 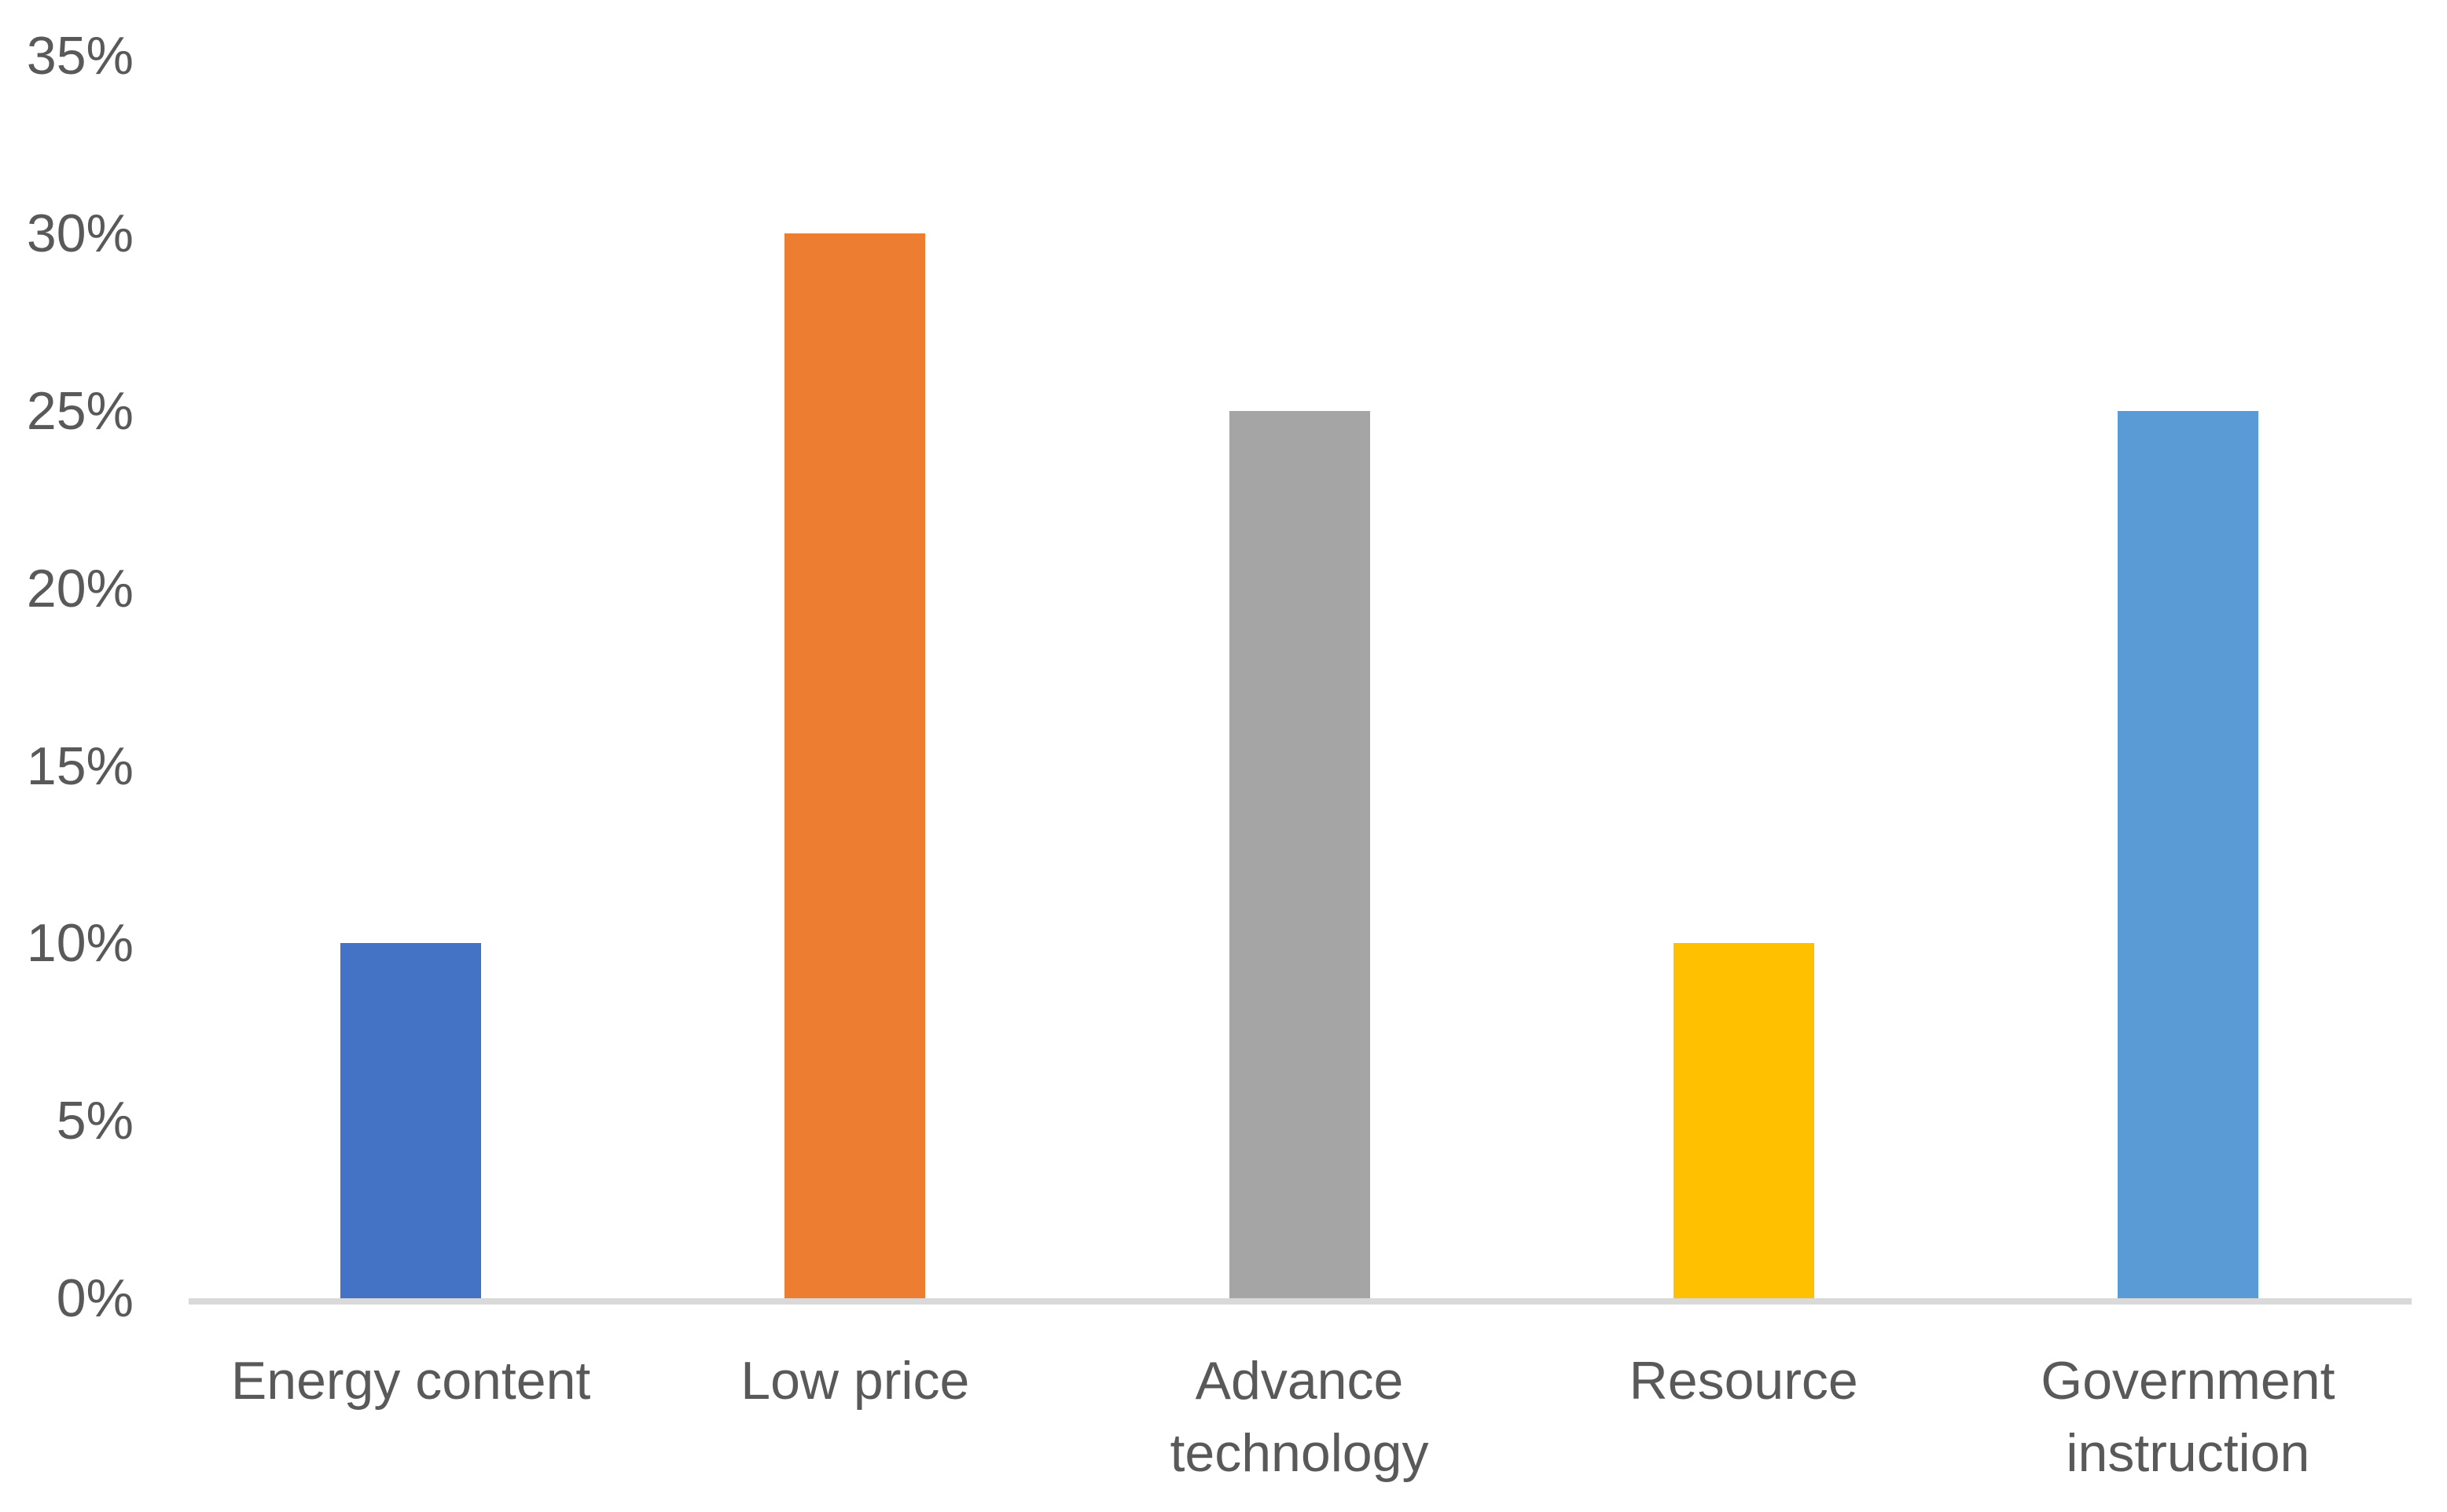 What do you see at coordinates (95, 1298) in the screenshot?
I see `y-tick-label: 0%` at bounding box center [95, 1298].